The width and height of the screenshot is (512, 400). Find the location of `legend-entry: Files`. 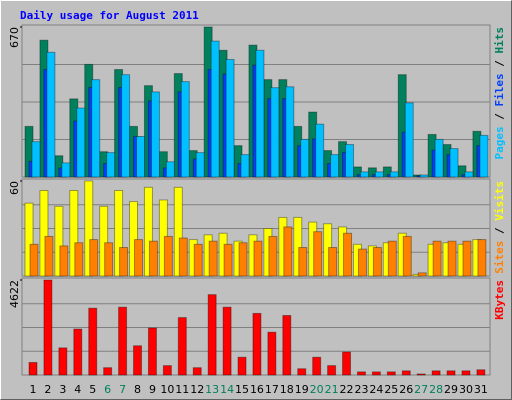

legend-entry: Files is located at coordinates (499, 89).